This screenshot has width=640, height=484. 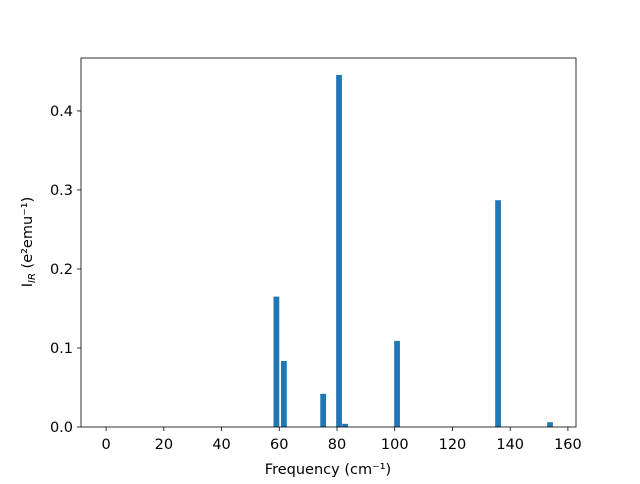 What do you see at coordinates (32, 278) in the screenshot?
I see `y-label-sub: IR` at bounding box center [32, 278].